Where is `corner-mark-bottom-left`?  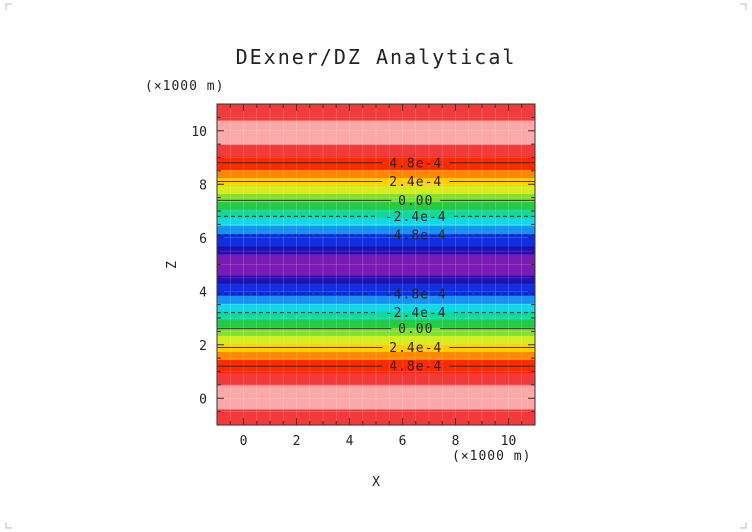 corner-mark-bottom-left is located at coordinates (8, 525).